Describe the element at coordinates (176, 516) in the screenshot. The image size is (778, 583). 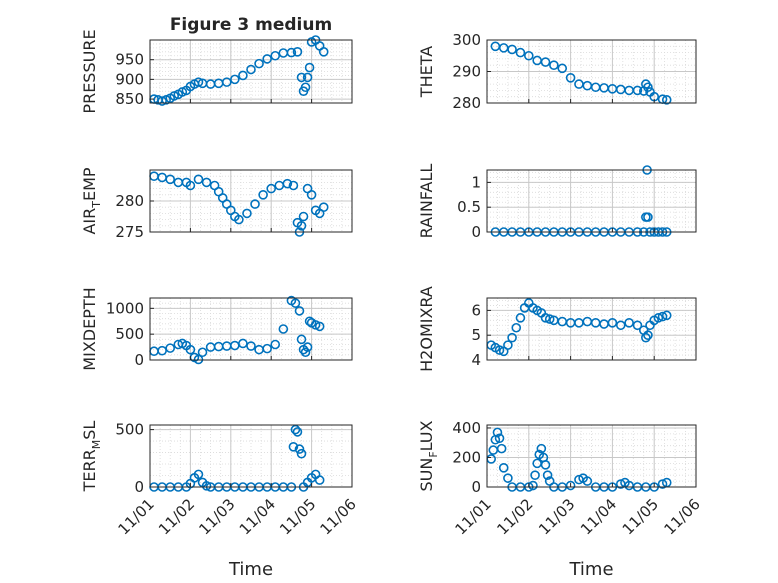
I see `x-tick-label: 11/02` at that location.